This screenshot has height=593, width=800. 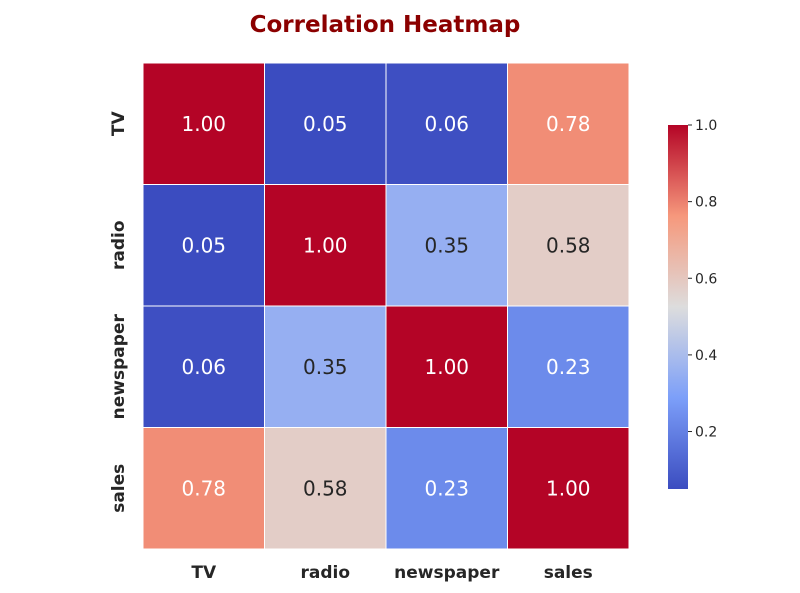 I want to click on heatmap-cell-sales-TV, so click(x=203, y=488).